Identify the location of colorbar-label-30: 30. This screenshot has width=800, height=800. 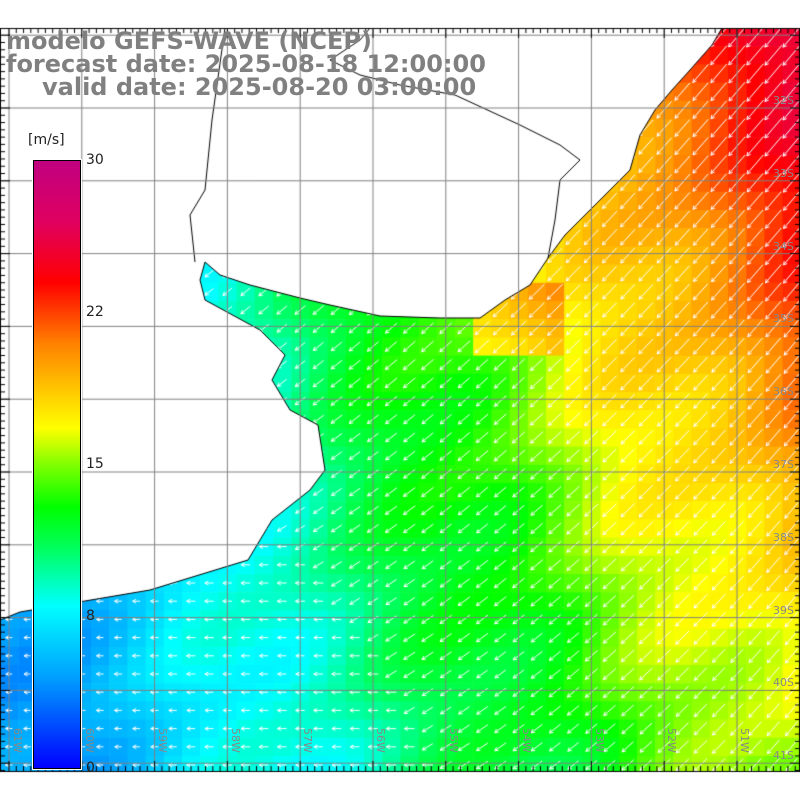
(95, 160).